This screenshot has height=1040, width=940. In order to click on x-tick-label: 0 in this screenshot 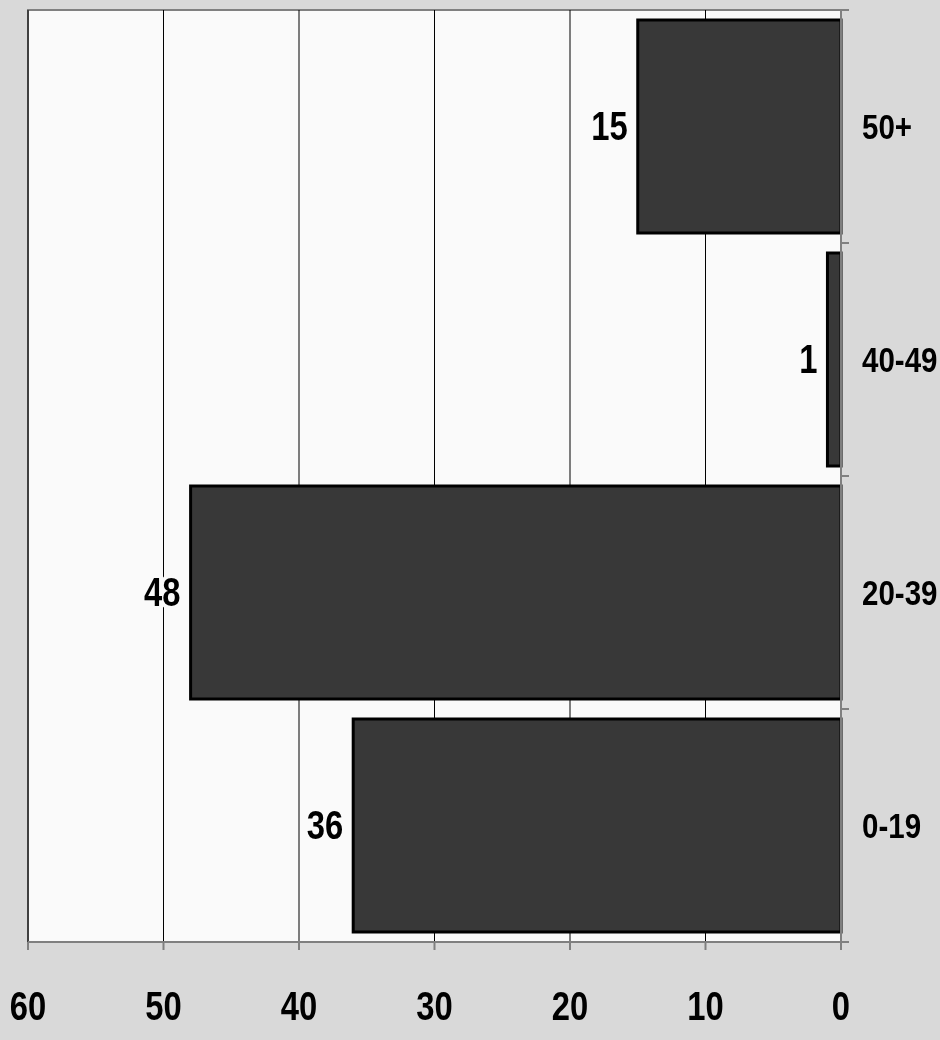, I will do `click(841, 1006)`.